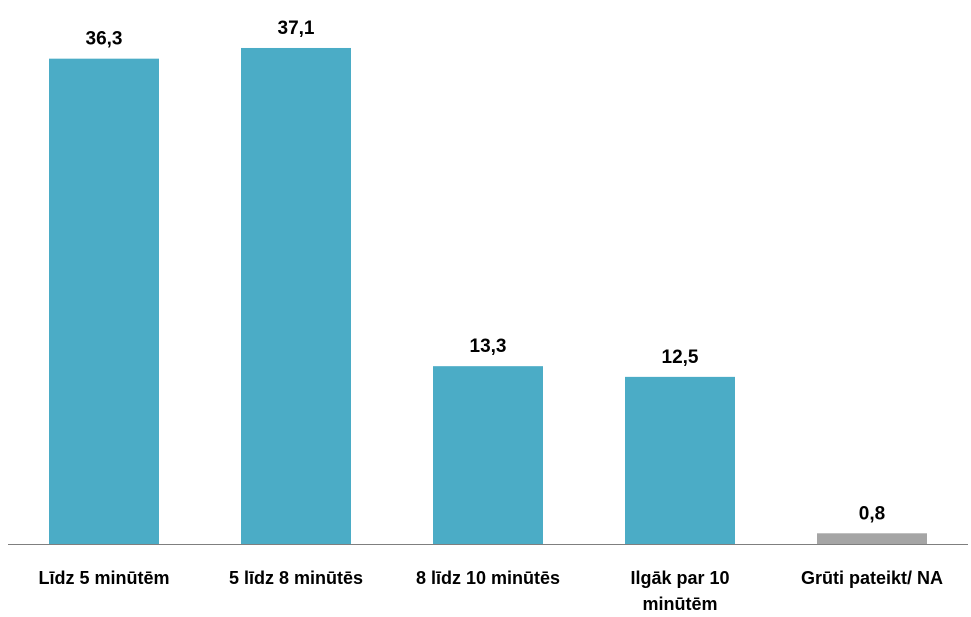 The height and width of the screenshot is (617, 971). What do you see at coordinates (680, 357) in the screenshot?
I see `data-label-4: 12,5` at bounding box center [680, 357].